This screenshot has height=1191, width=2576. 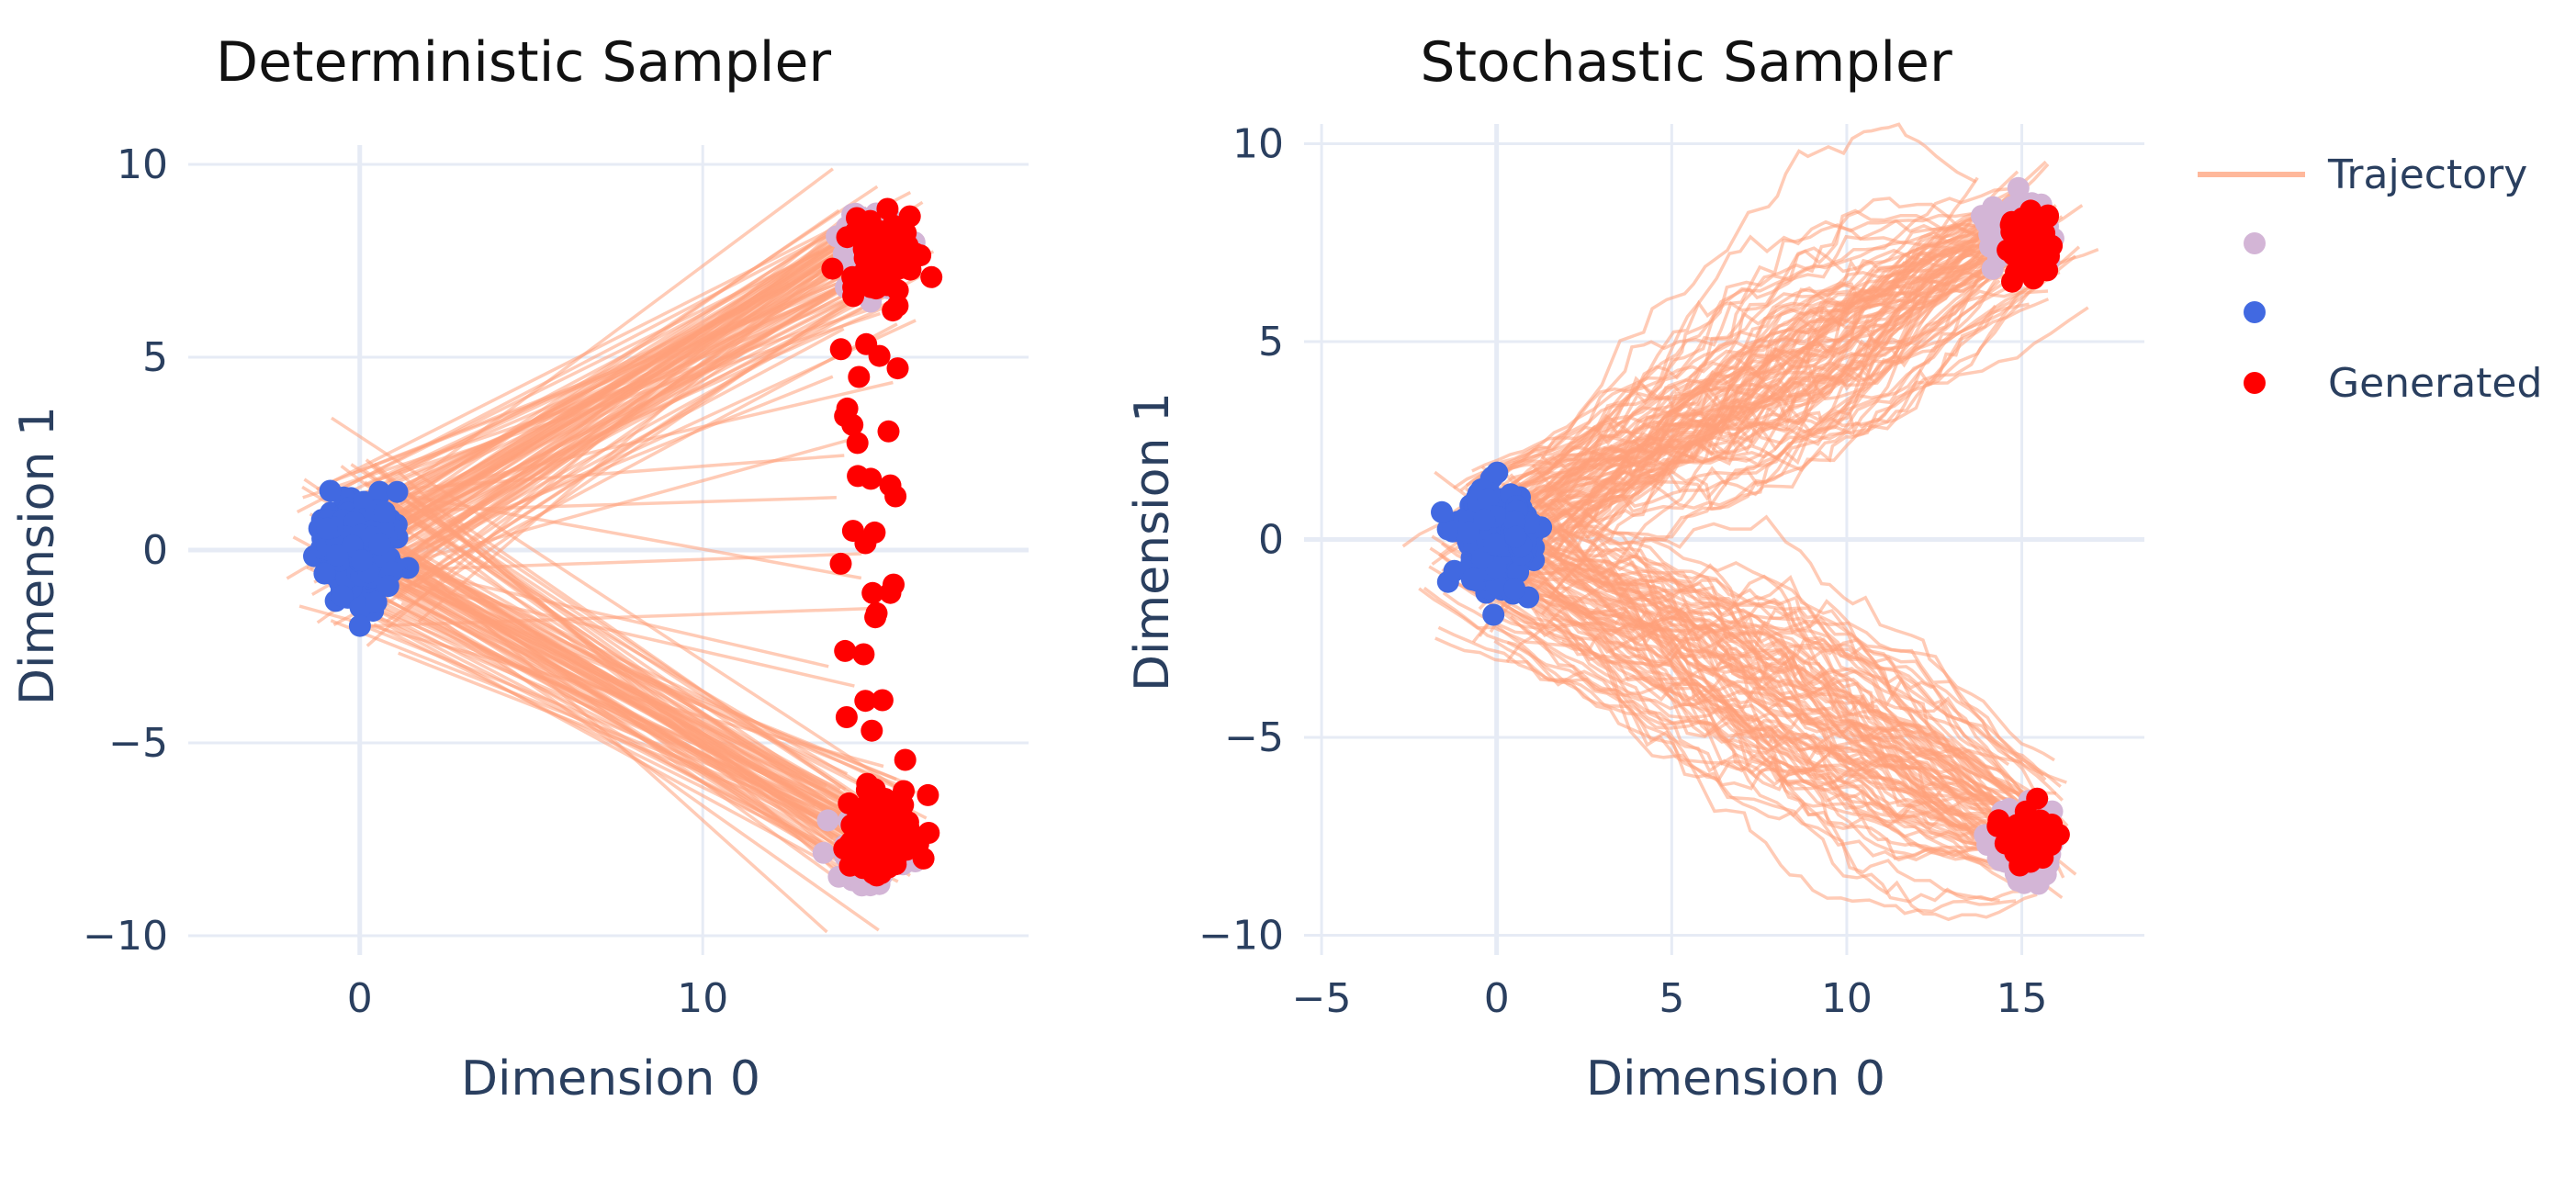 What do you see at coordinates (2255, 312) in the screenshot?
I see `legend-swatch-source` at bounding box center [2255, 312].